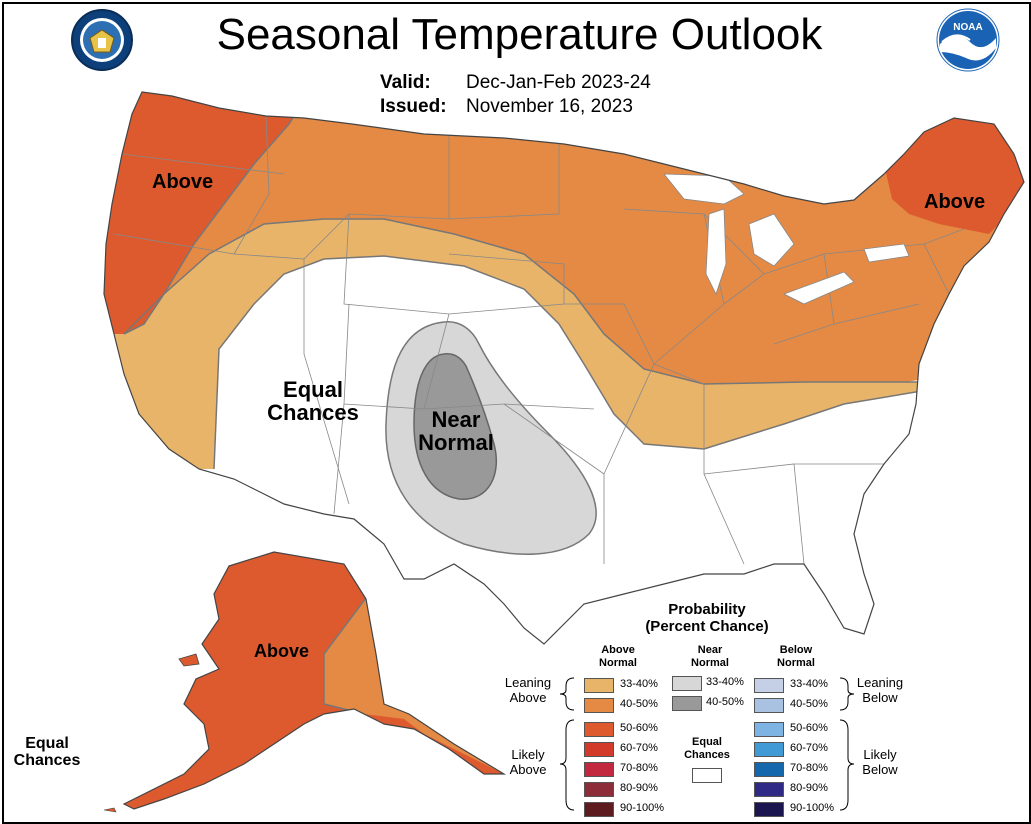 The height and width of the screenshot is (824, 1031). I want to click on legend-leaning-above-2: Above, so click(528, 697).